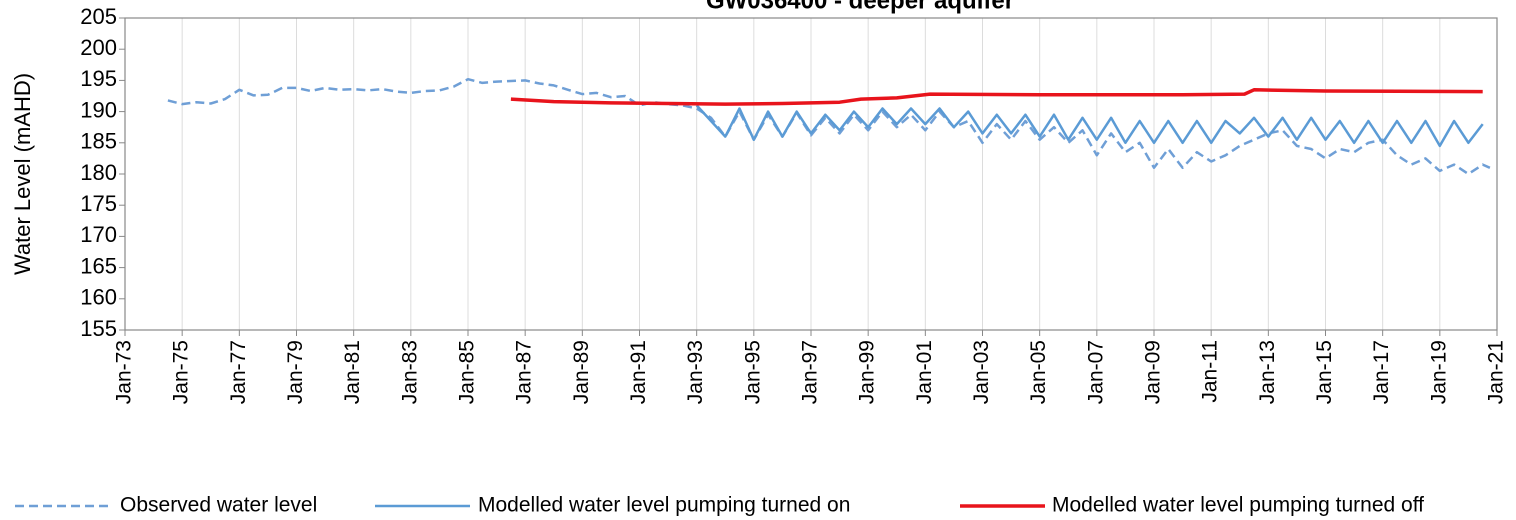 The width and height of the screenshot is (1516, 520). Describe the element at coordinates (638, 372) in the screenshot. I see `x-tick-label: Jan-91` at that location.